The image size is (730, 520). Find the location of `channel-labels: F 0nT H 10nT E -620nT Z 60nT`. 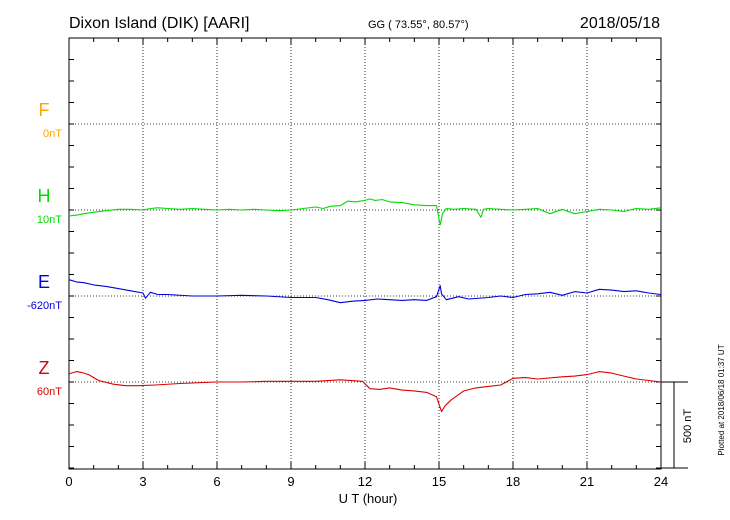

channel-labels: F 0nT H 10nT E -620nT Z 60nT is located at coordinates (44, 249).